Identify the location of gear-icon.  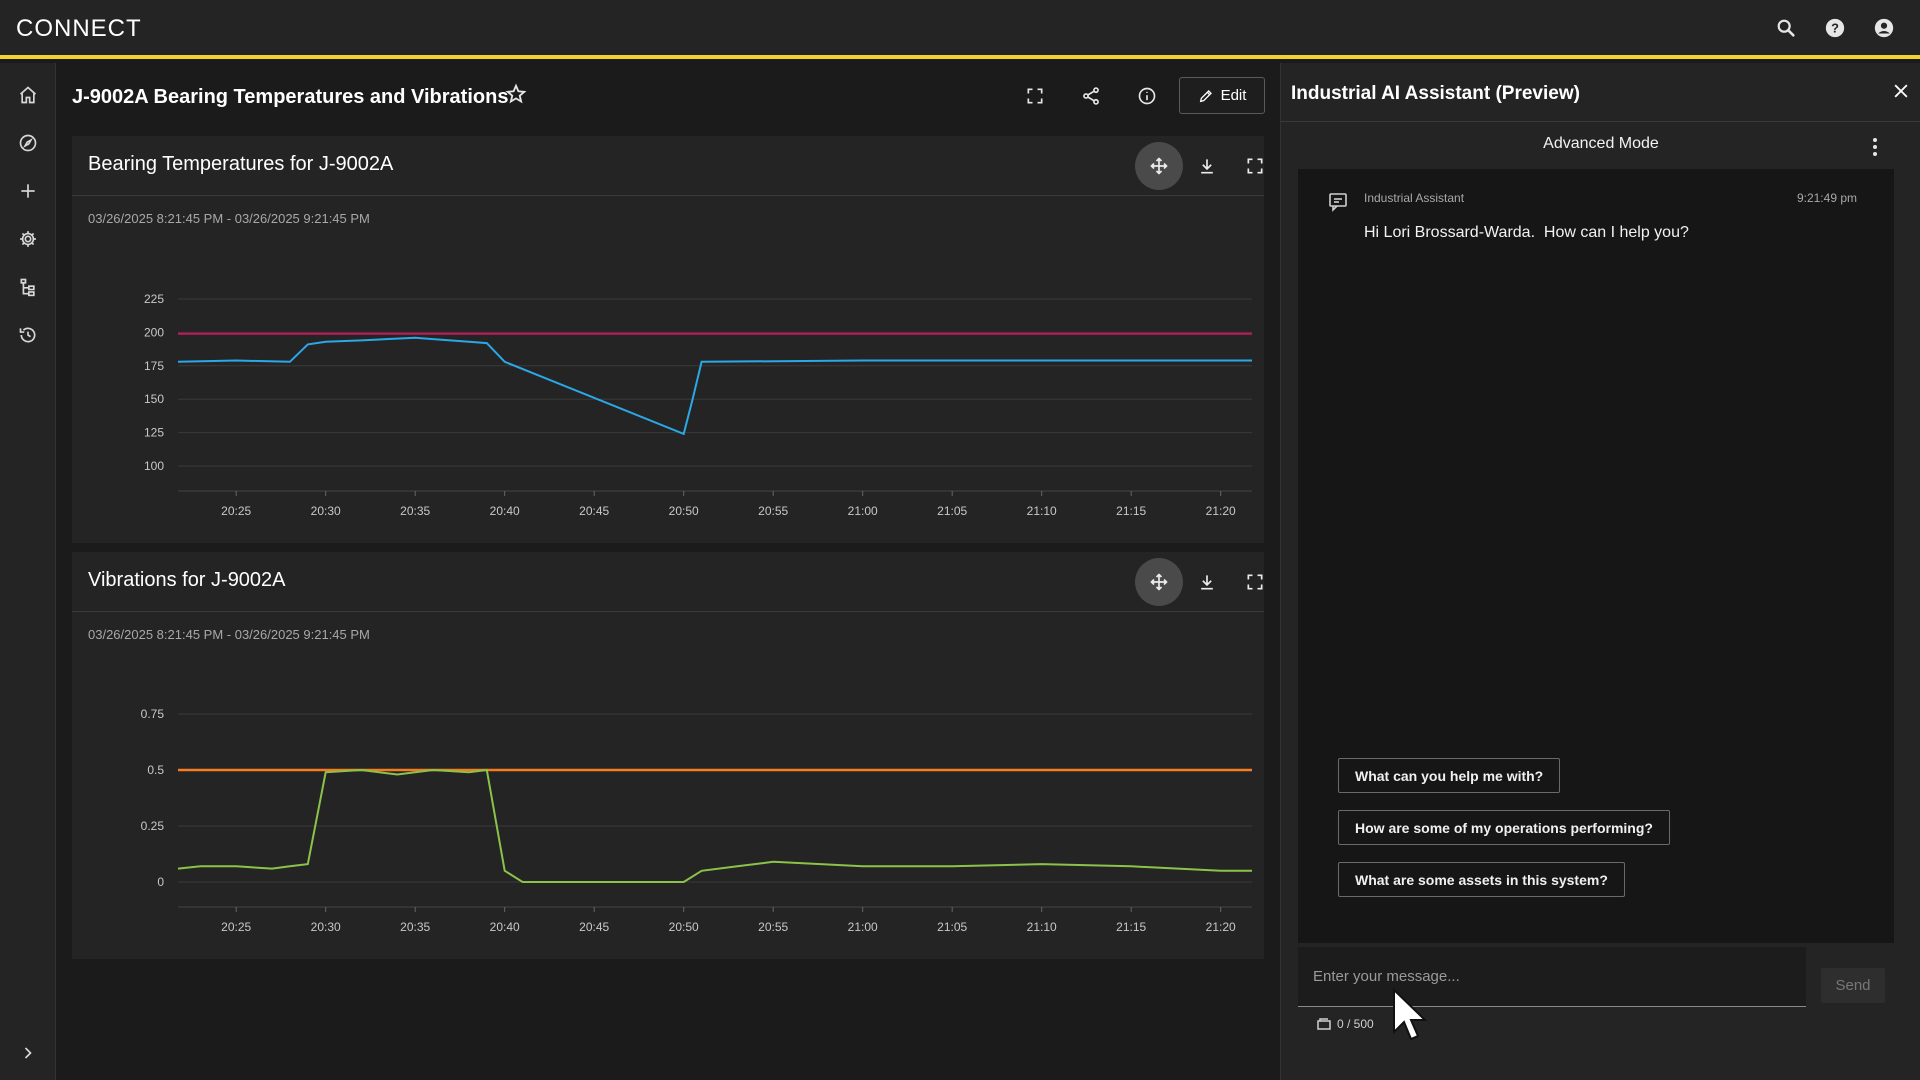
(28, 239).